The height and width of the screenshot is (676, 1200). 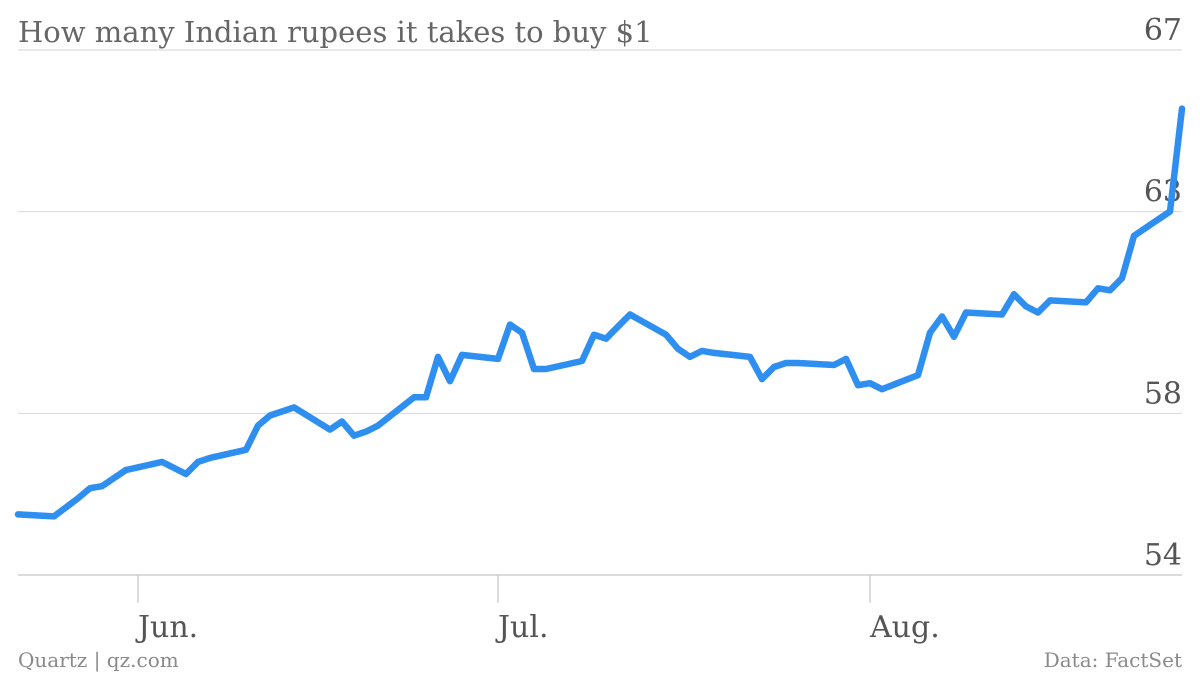 I want to click on y-tick-label-54: 54, so click(x=1163, y=555).